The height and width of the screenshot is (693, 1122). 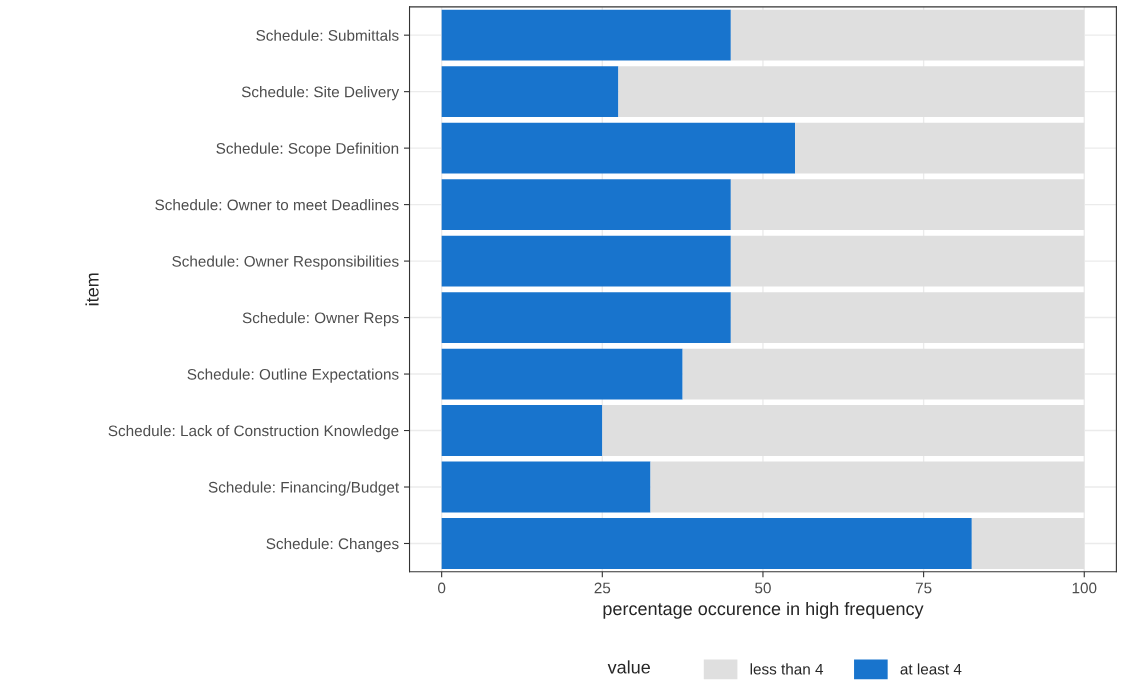 What do you see at coordinates (327, 35) in the screenshot?
I see `y-tick-label: Schedule: Submittals` at bounding box center [327, 35].